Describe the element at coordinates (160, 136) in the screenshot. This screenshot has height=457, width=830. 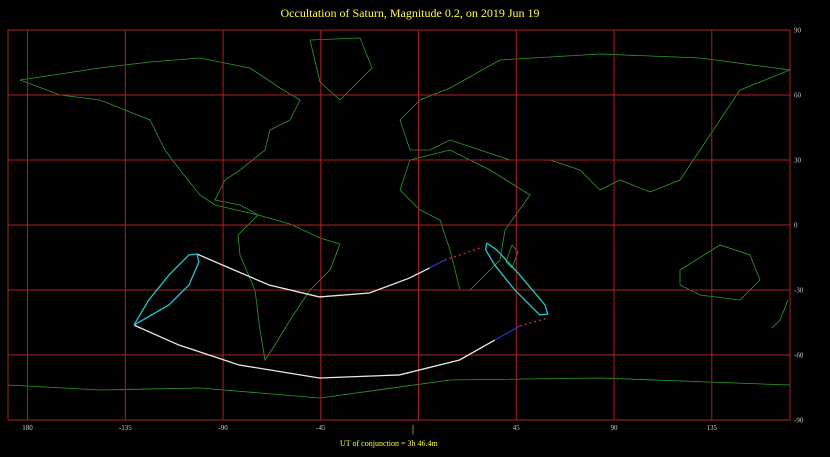
I see `coast-north-america` at that location.